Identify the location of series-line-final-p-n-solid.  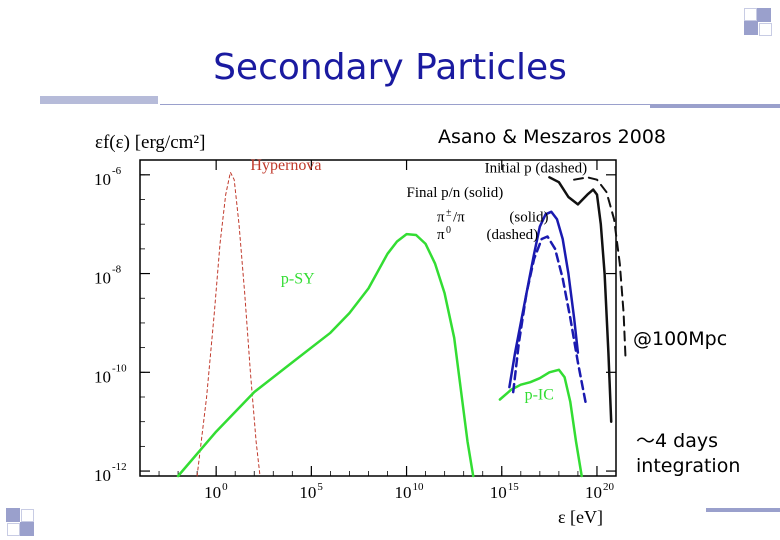
(580, 299).